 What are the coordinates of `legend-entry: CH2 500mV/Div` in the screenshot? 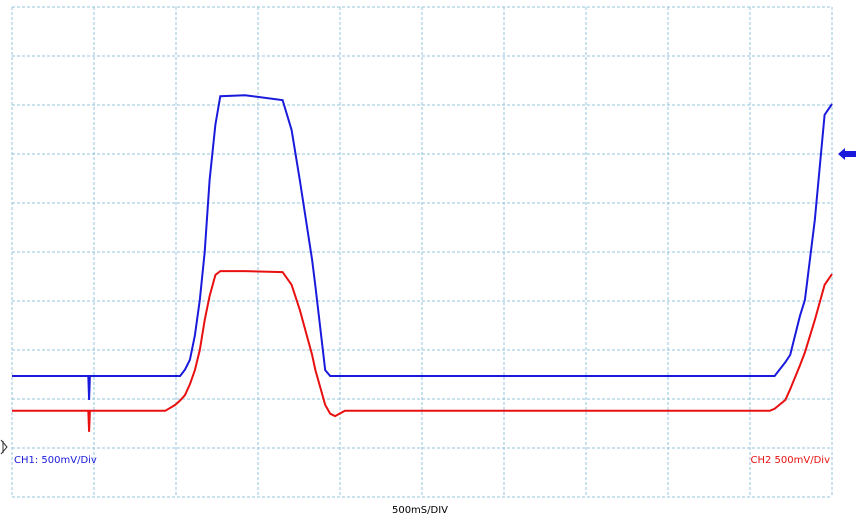 It's located at (791, 460).